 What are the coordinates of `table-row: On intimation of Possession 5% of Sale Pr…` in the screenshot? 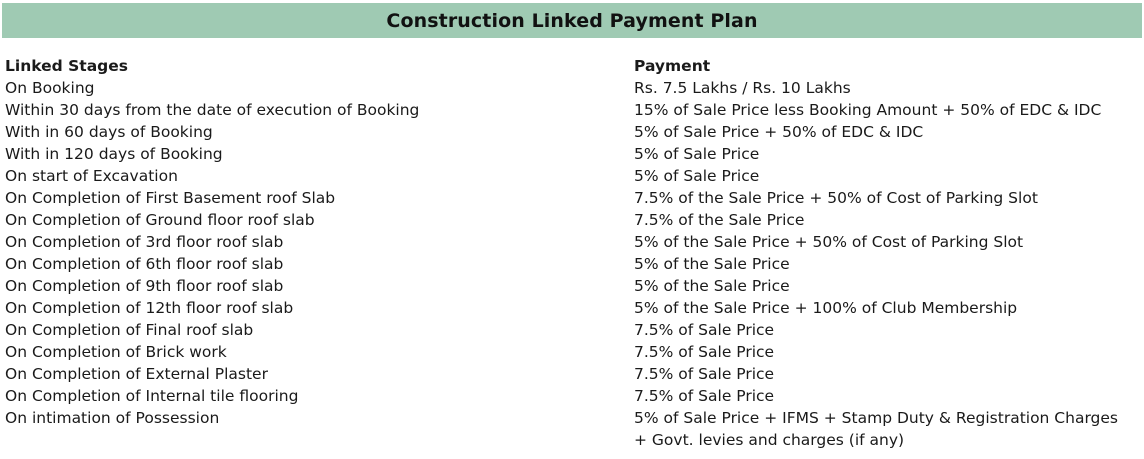 It's located at (572, 418).